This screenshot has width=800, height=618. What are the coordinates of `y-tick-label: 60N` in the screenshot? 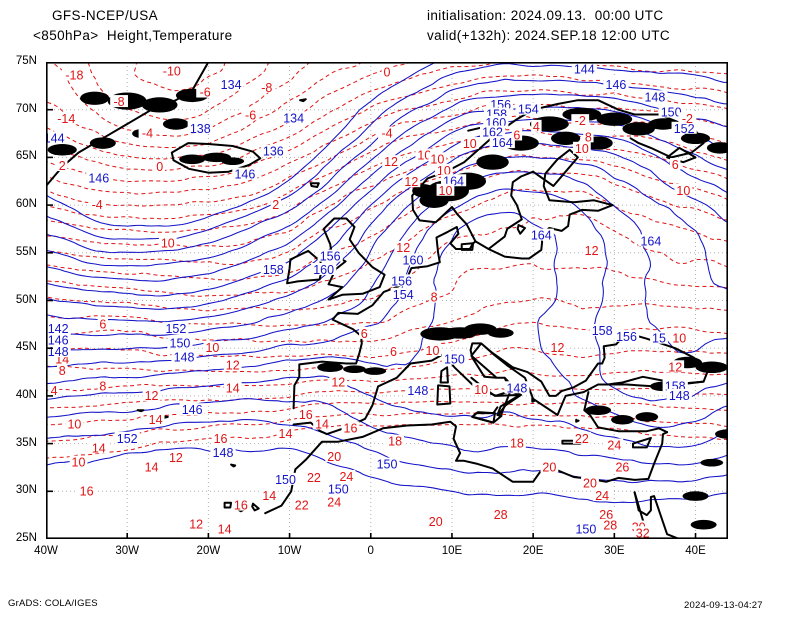 It's located at (26, 204).